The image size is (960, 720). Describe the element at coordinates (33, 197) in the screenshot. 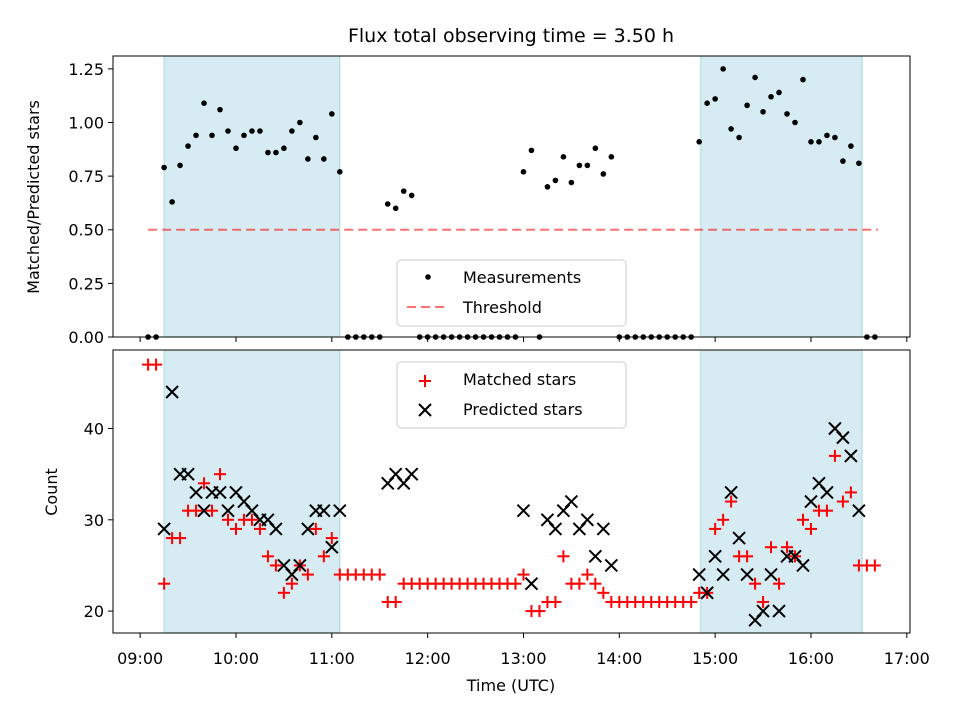

I see `top-y-axis-label: Matched/Predicted stars` at that location.